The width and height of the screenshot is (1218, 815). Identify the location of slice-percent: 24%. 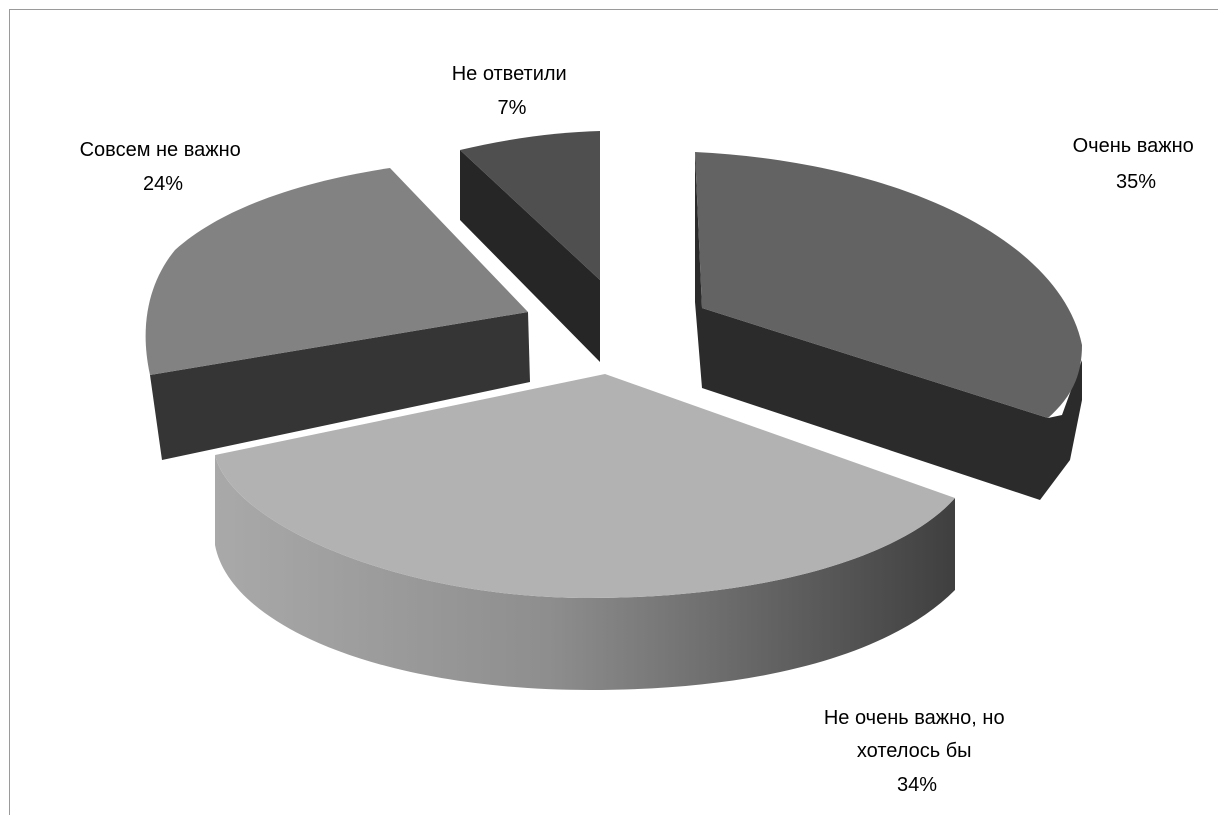
(163, 184).